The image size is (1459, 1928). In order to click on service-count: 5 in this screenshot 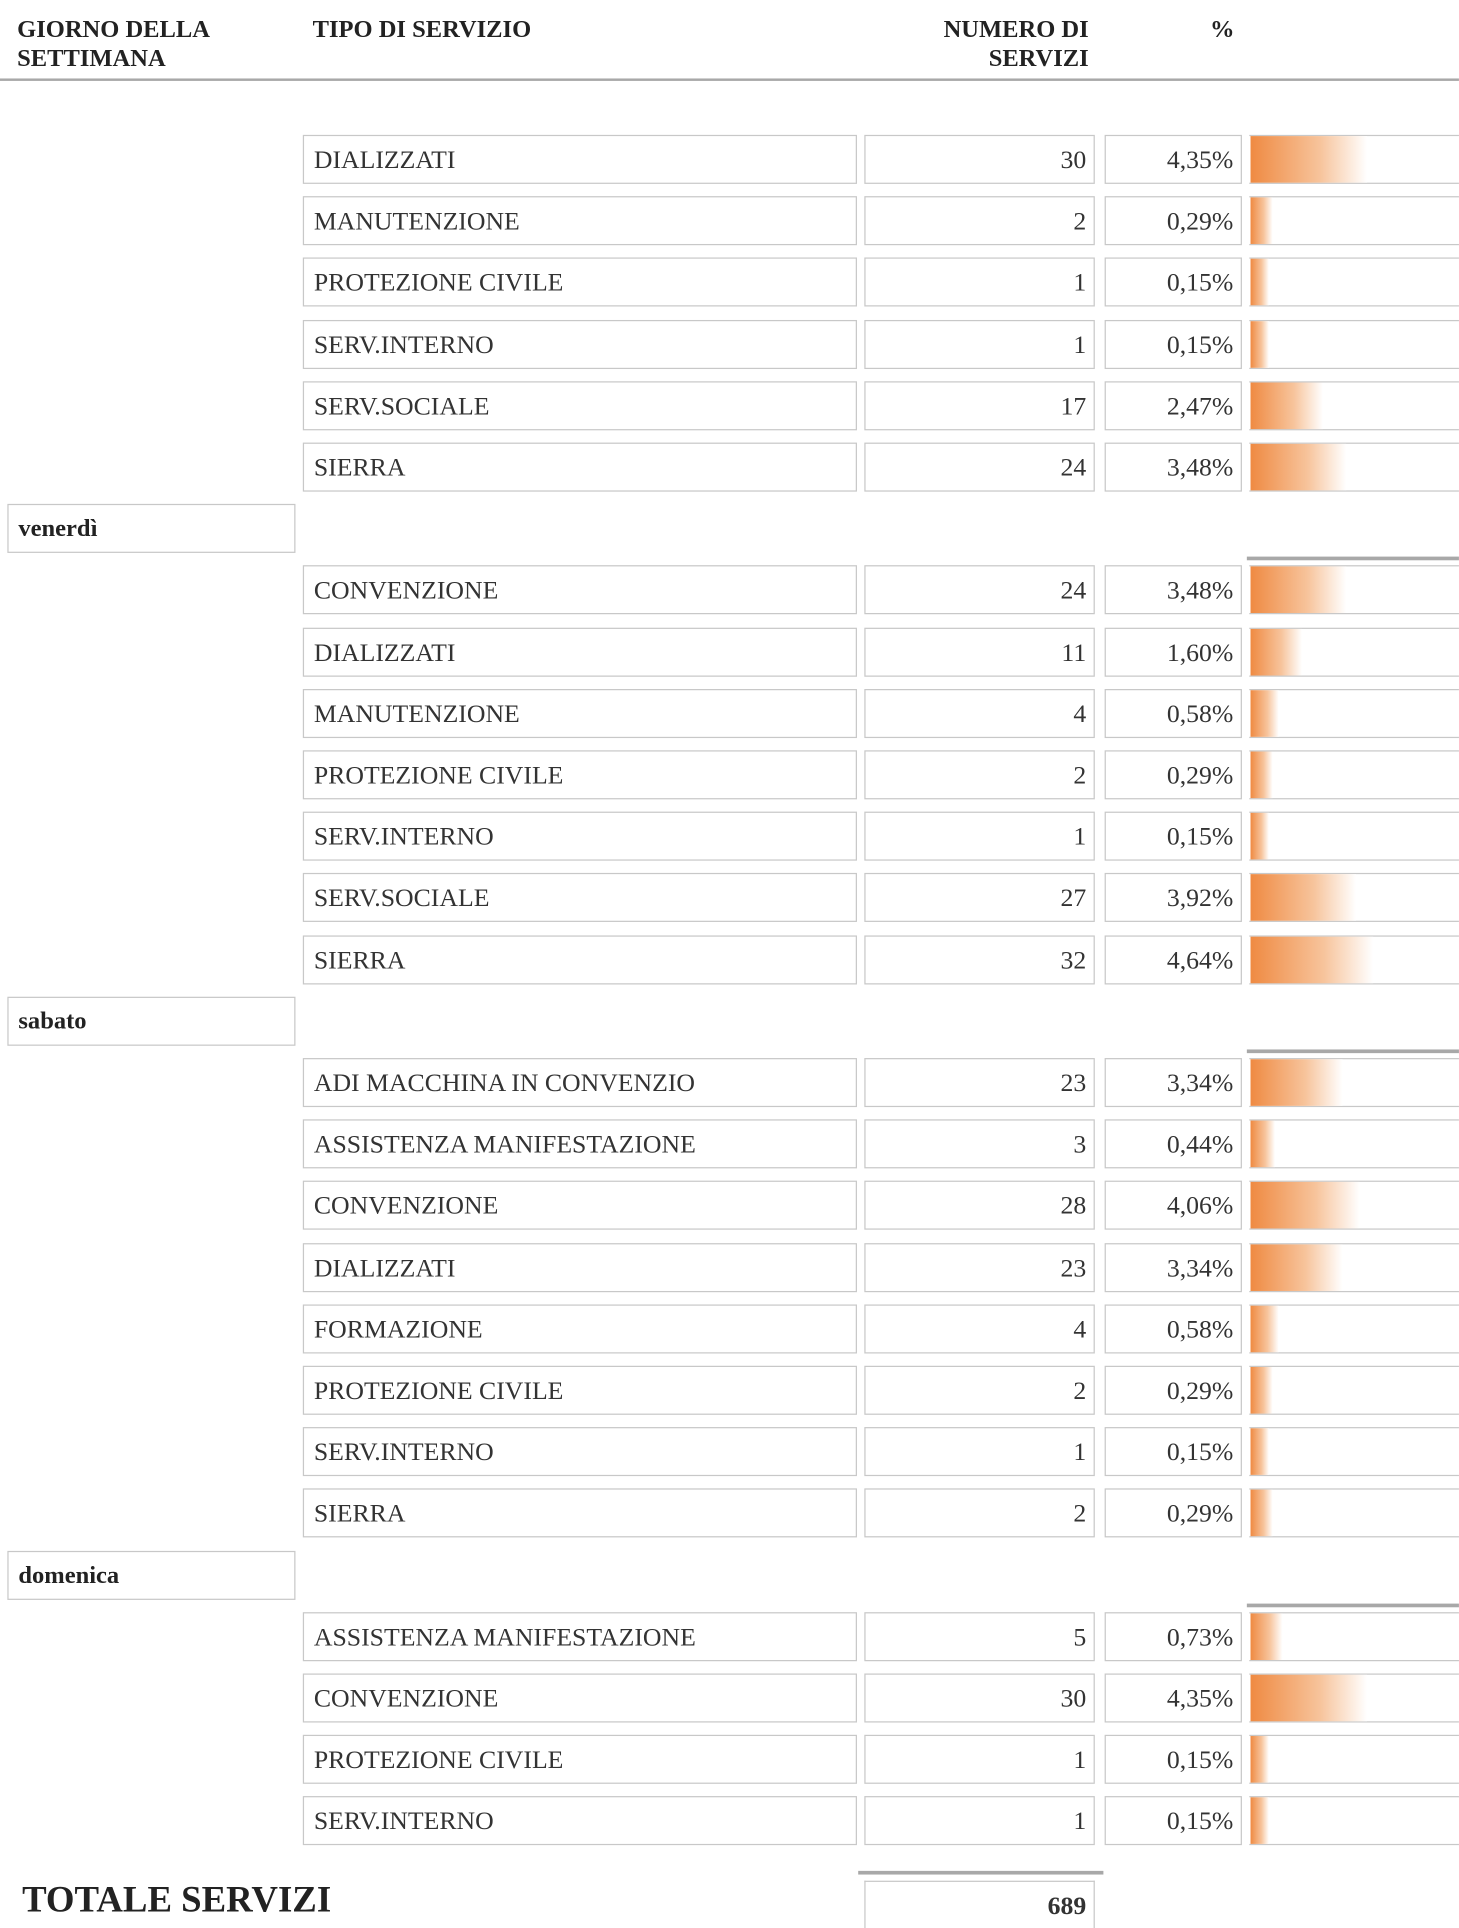, I will do `click(979, 1636)`.